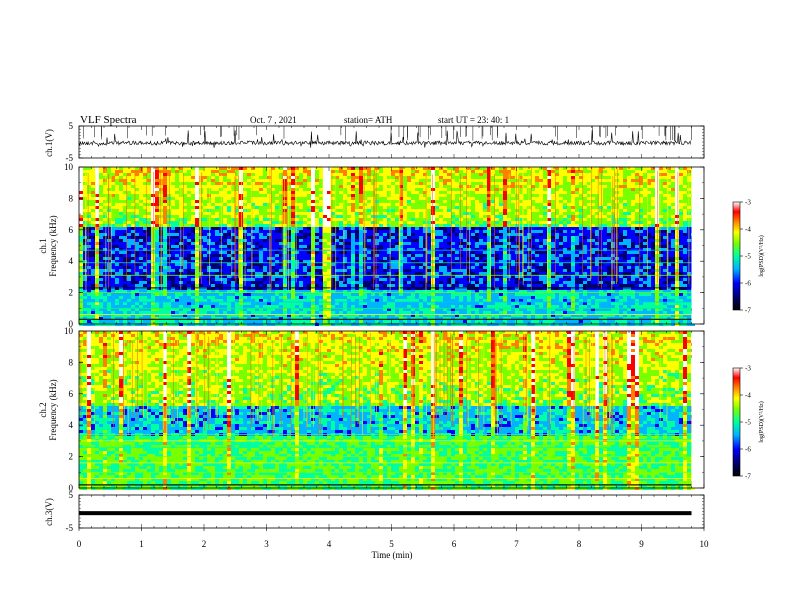 Image resolution: width=792 pixels, height=612 pixels. Describe the element at coordinates (71, 362) in the screenshot. I see `ch2-spectrogram-ytick-4: 8` at that location.